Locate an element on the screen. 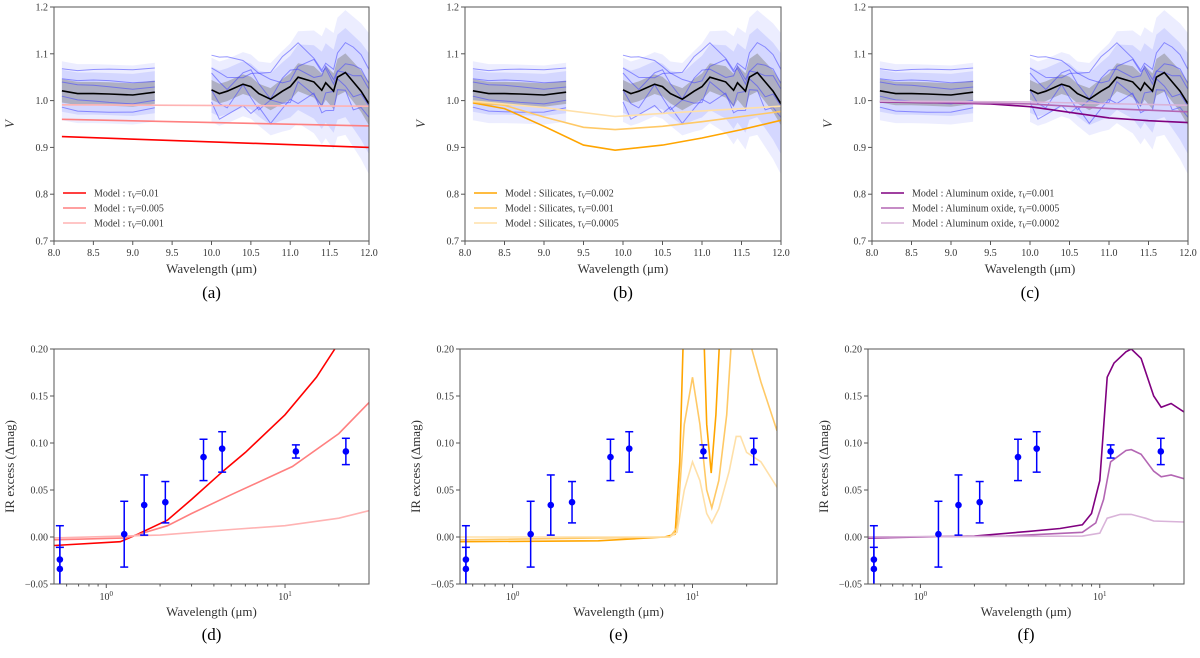 This screenshot has width=1200, height=658. legend-entry: Model : Silicates, τV=0.002 is located at coordinates (559, 195).